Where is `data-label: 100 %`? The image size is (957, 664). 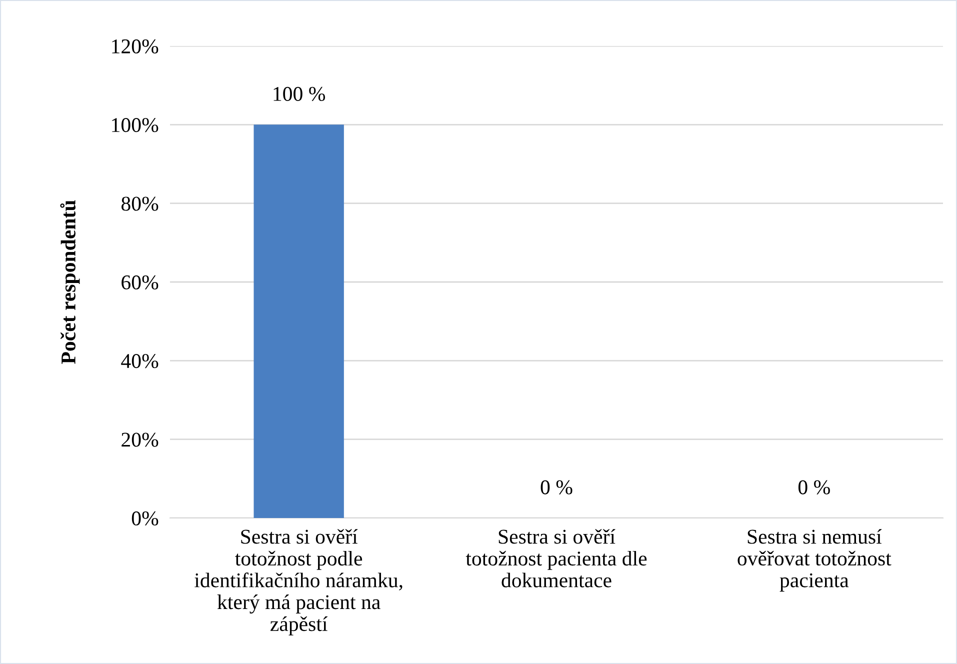
data-label: 100 % is located at coordinates (300, 94).